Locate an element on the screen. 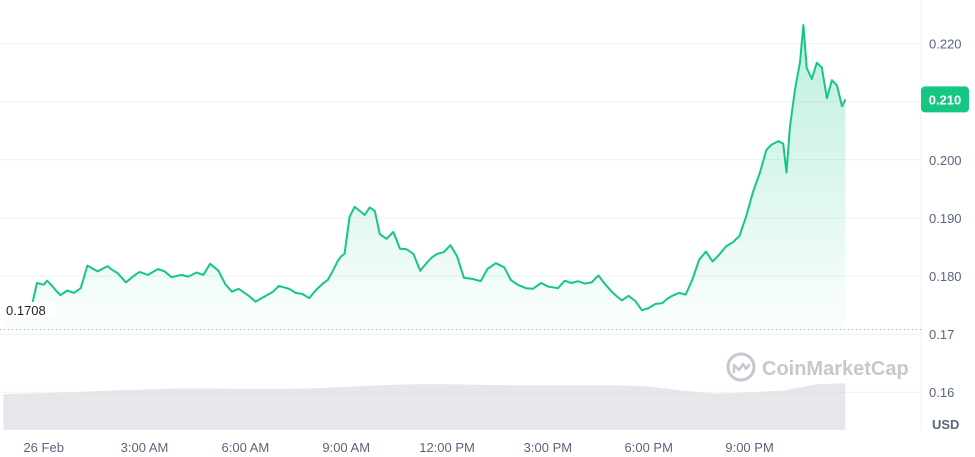 Image resolution: width=975 pixels, height=457 pixels. y-tick-label: 0.180 is located at coordinates (945, 276).